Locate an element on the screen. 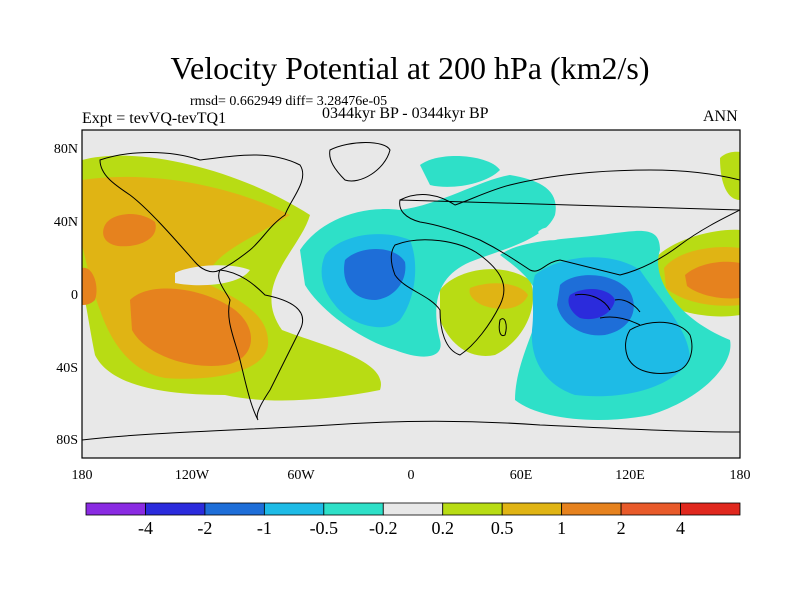 The height and width of the screenshot is (600, 800). x-tick-180E: 180 is located at coordinates (740, 475).